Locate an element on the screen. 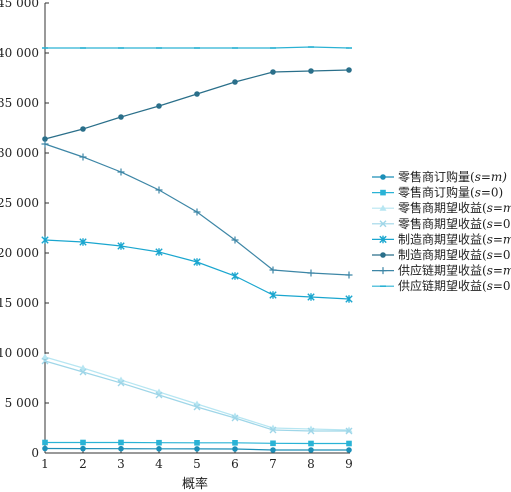 The image size is (511, 492). x-tick-label: 2 is located at coordinates (83, 464).